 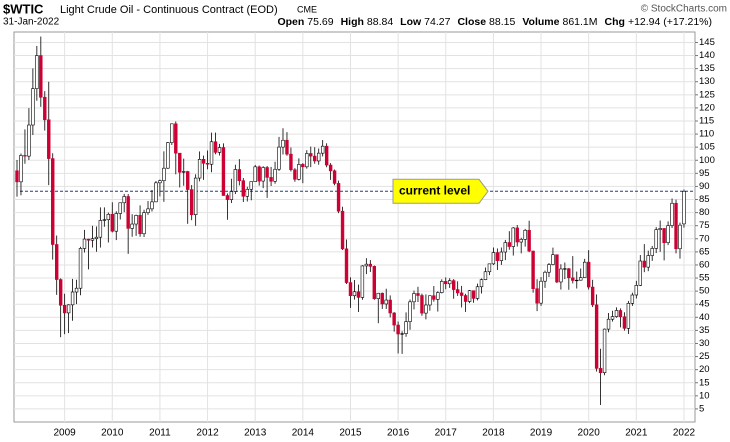 I want to click on y-tick-label: 110, so click(x=706, y=134).